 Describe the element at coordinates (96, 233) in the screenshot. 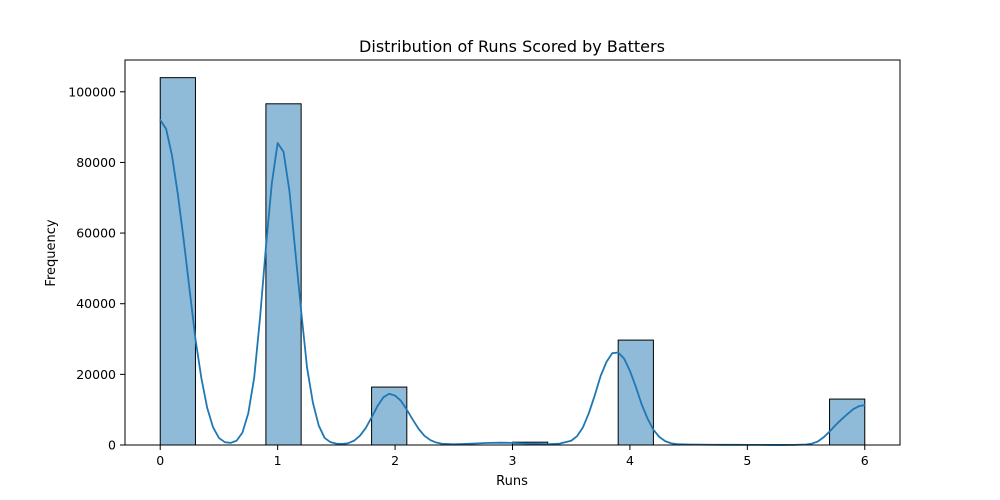

I see `y-tick-label: 60000` at that location.